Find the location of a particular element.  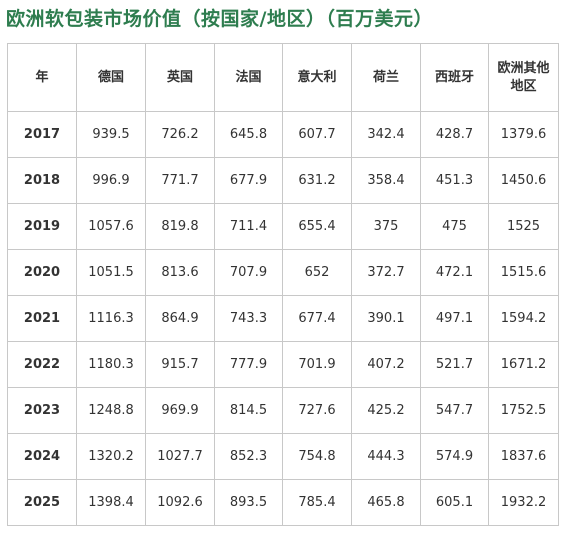

cell-netherlands: 407.2 is located at coordinates (386, 364).